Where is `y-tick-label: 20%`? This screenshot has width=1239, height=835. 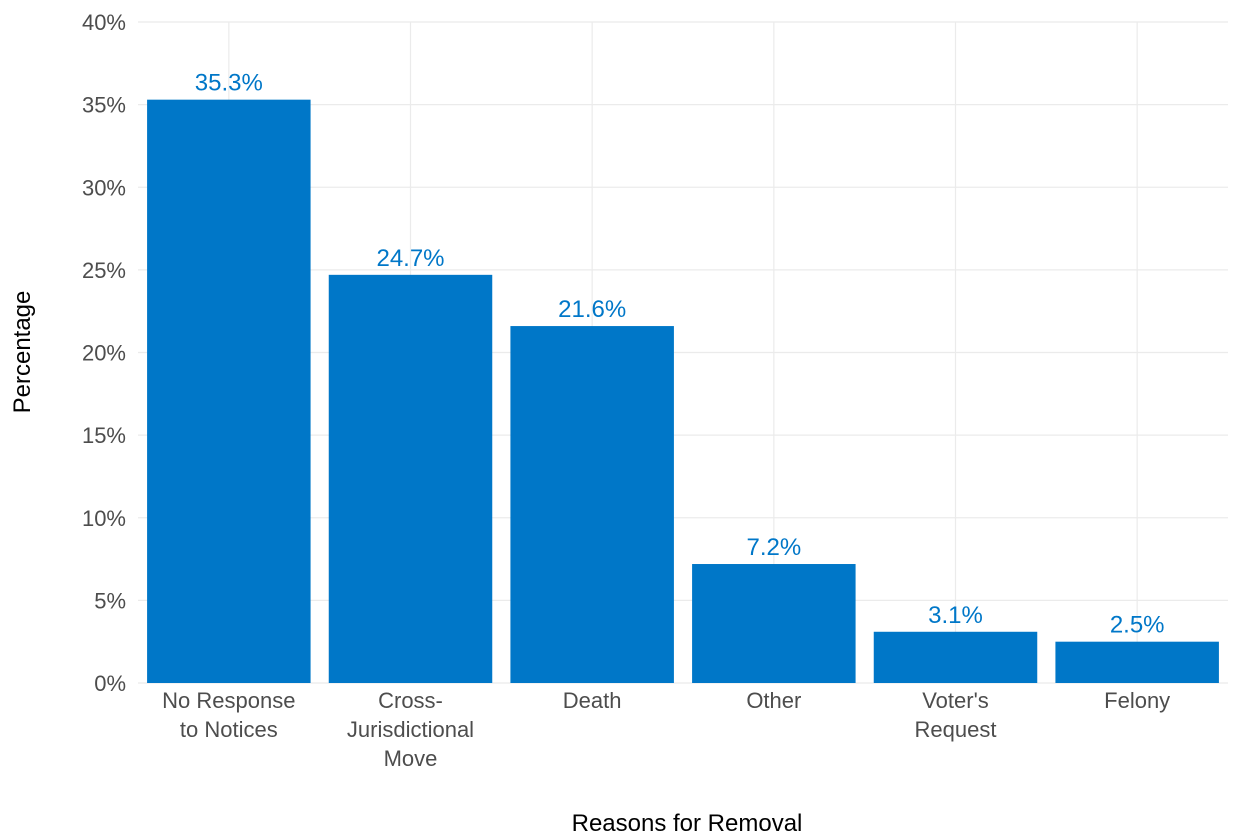 y-tick-label: 20% is located at coordinates (104, 353).